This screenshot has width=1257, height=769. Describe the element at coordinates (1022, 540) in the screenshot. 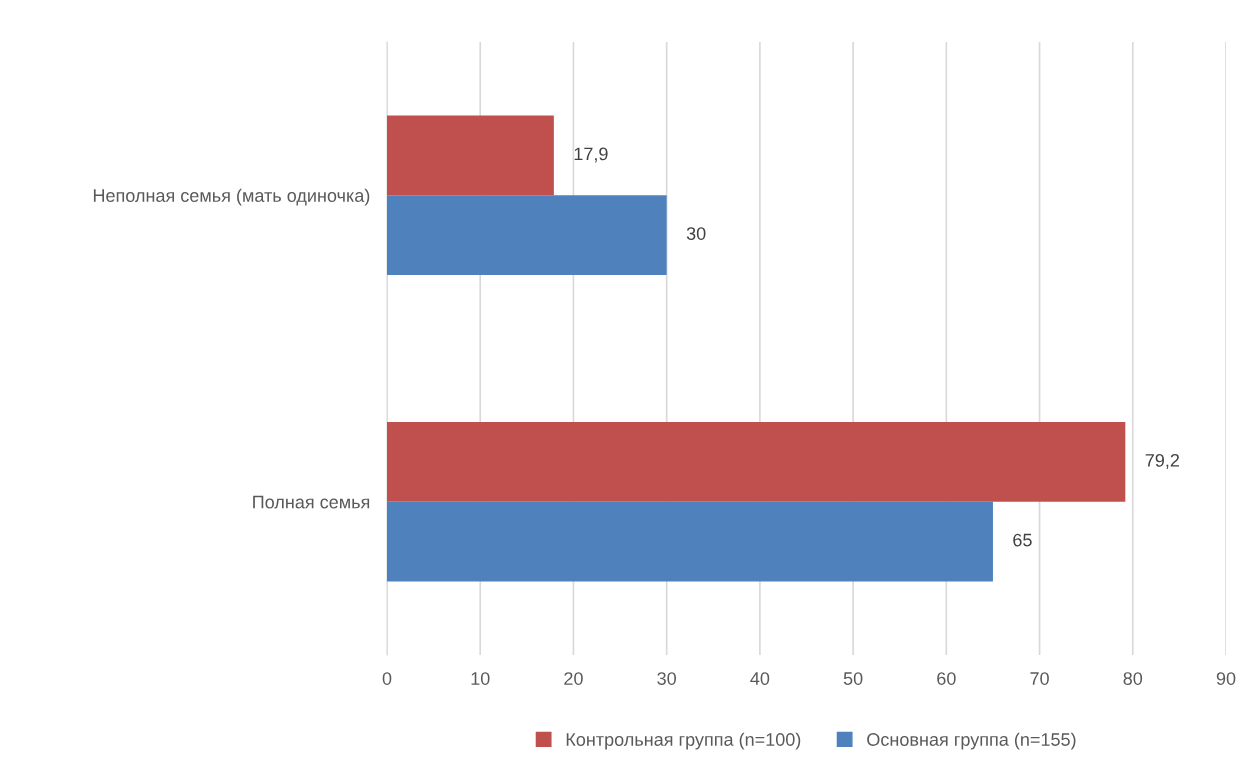

I see `data-label: 65` at that location.